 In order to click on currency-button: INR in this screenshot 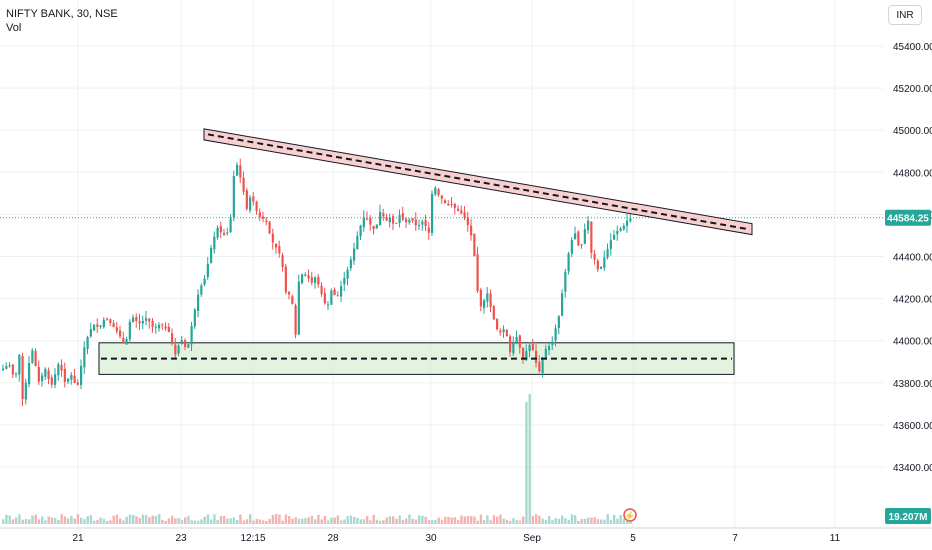, I will do `click(905, 15)`.